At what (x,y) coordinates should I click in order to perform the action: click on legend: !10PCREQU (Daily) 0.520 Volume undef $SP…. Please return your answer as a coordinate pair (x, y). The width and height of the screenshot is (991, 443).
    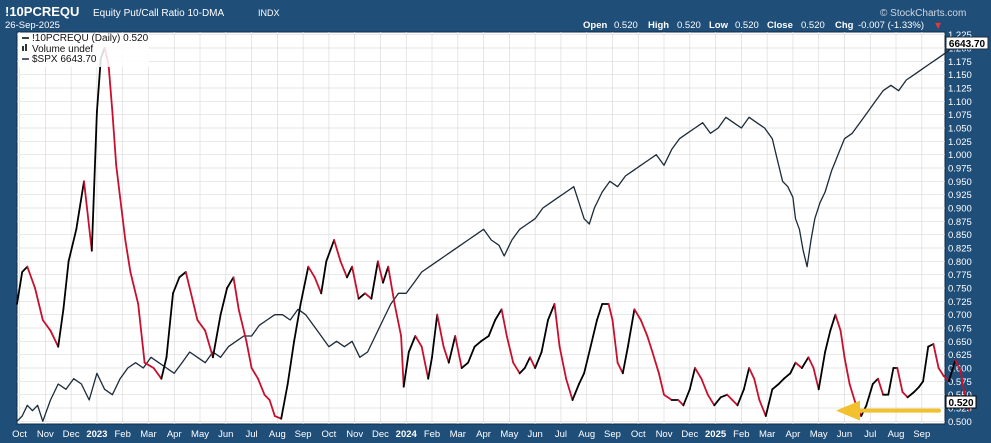
    Looking at the image, I should click on (84, 50).